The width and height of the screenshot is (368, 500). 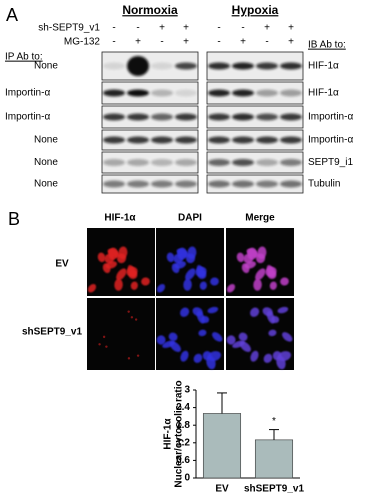 I want to click on y-tick-label: 3, so click(x=187, y=390).